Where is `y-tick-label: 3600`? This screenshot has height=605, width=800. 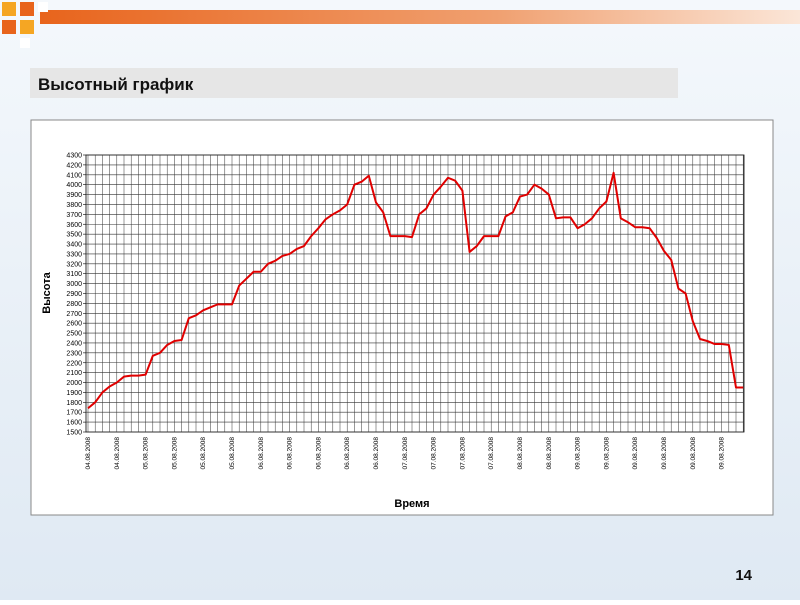 y-tick-label: 3600 is located at coordinates (74, 225).